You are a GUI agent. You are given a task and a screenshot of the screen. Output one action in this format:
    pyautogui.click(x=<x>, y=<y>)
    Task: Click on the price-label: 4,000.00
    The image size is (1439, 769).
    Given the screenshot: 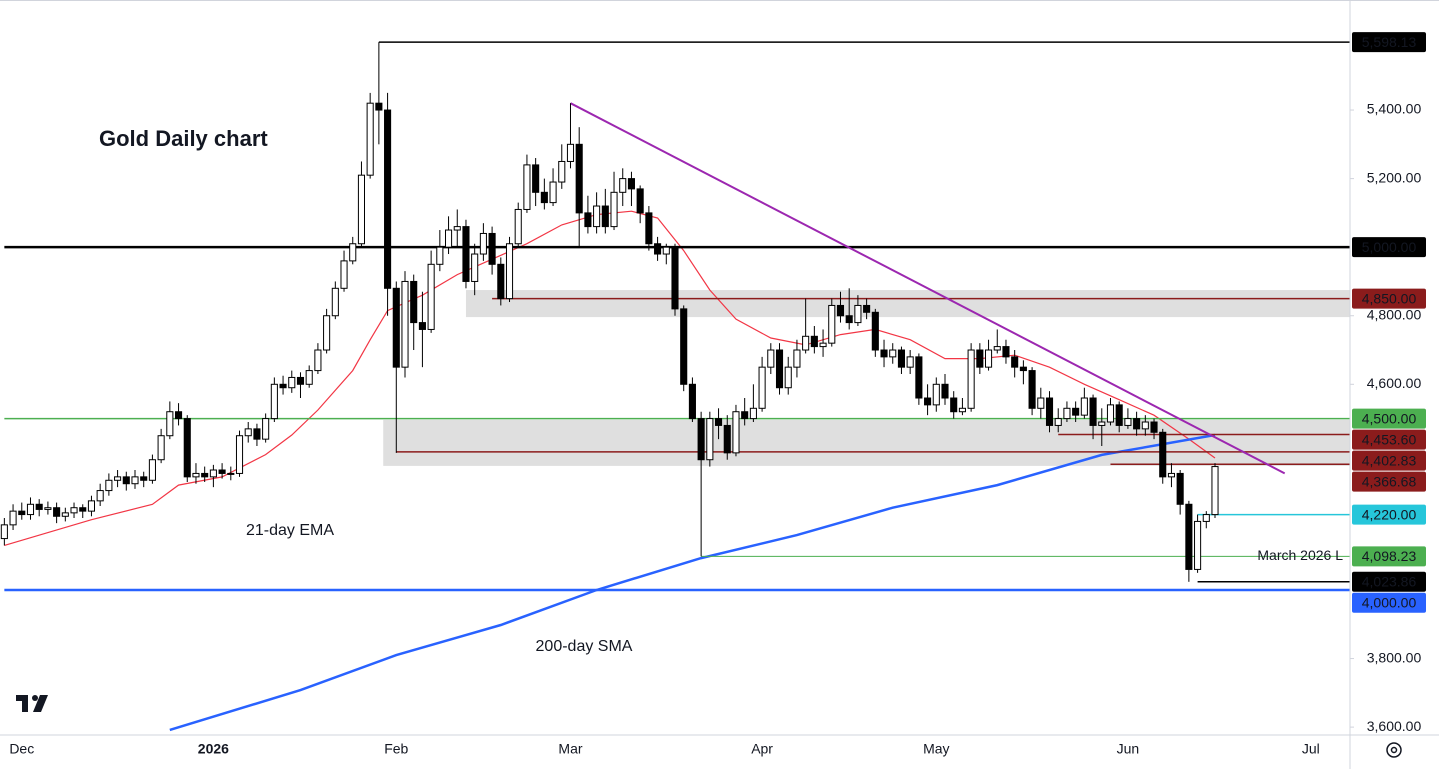 What is the action you would take?
    pyautogui.click(x=1389, y=603)
    